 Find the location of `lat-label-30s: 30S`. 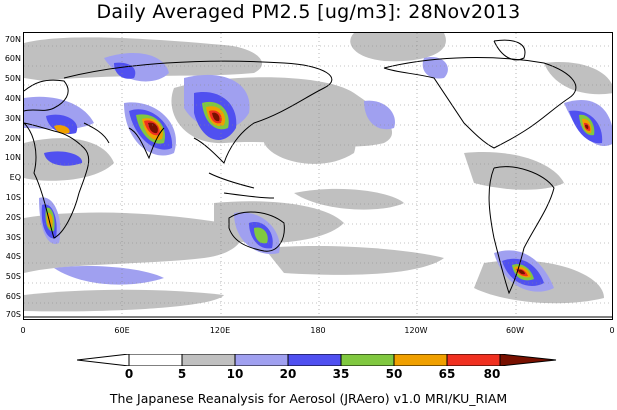

lat-label-30s: 30S is located at coordinates (13, 237).